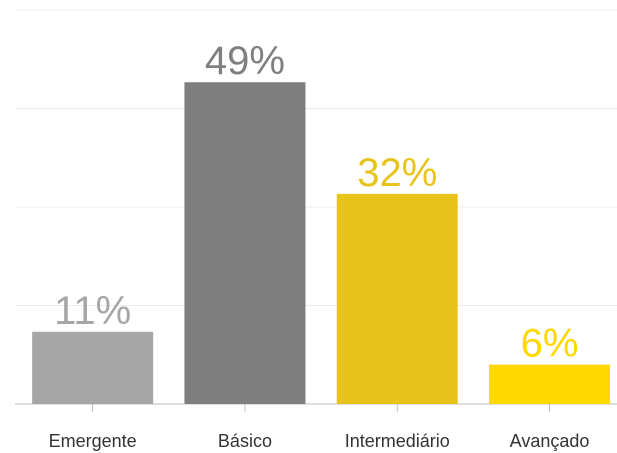 The width and height of the screenshot is (617, 453). I want to click on data-label: 11%, so click(92, 311).